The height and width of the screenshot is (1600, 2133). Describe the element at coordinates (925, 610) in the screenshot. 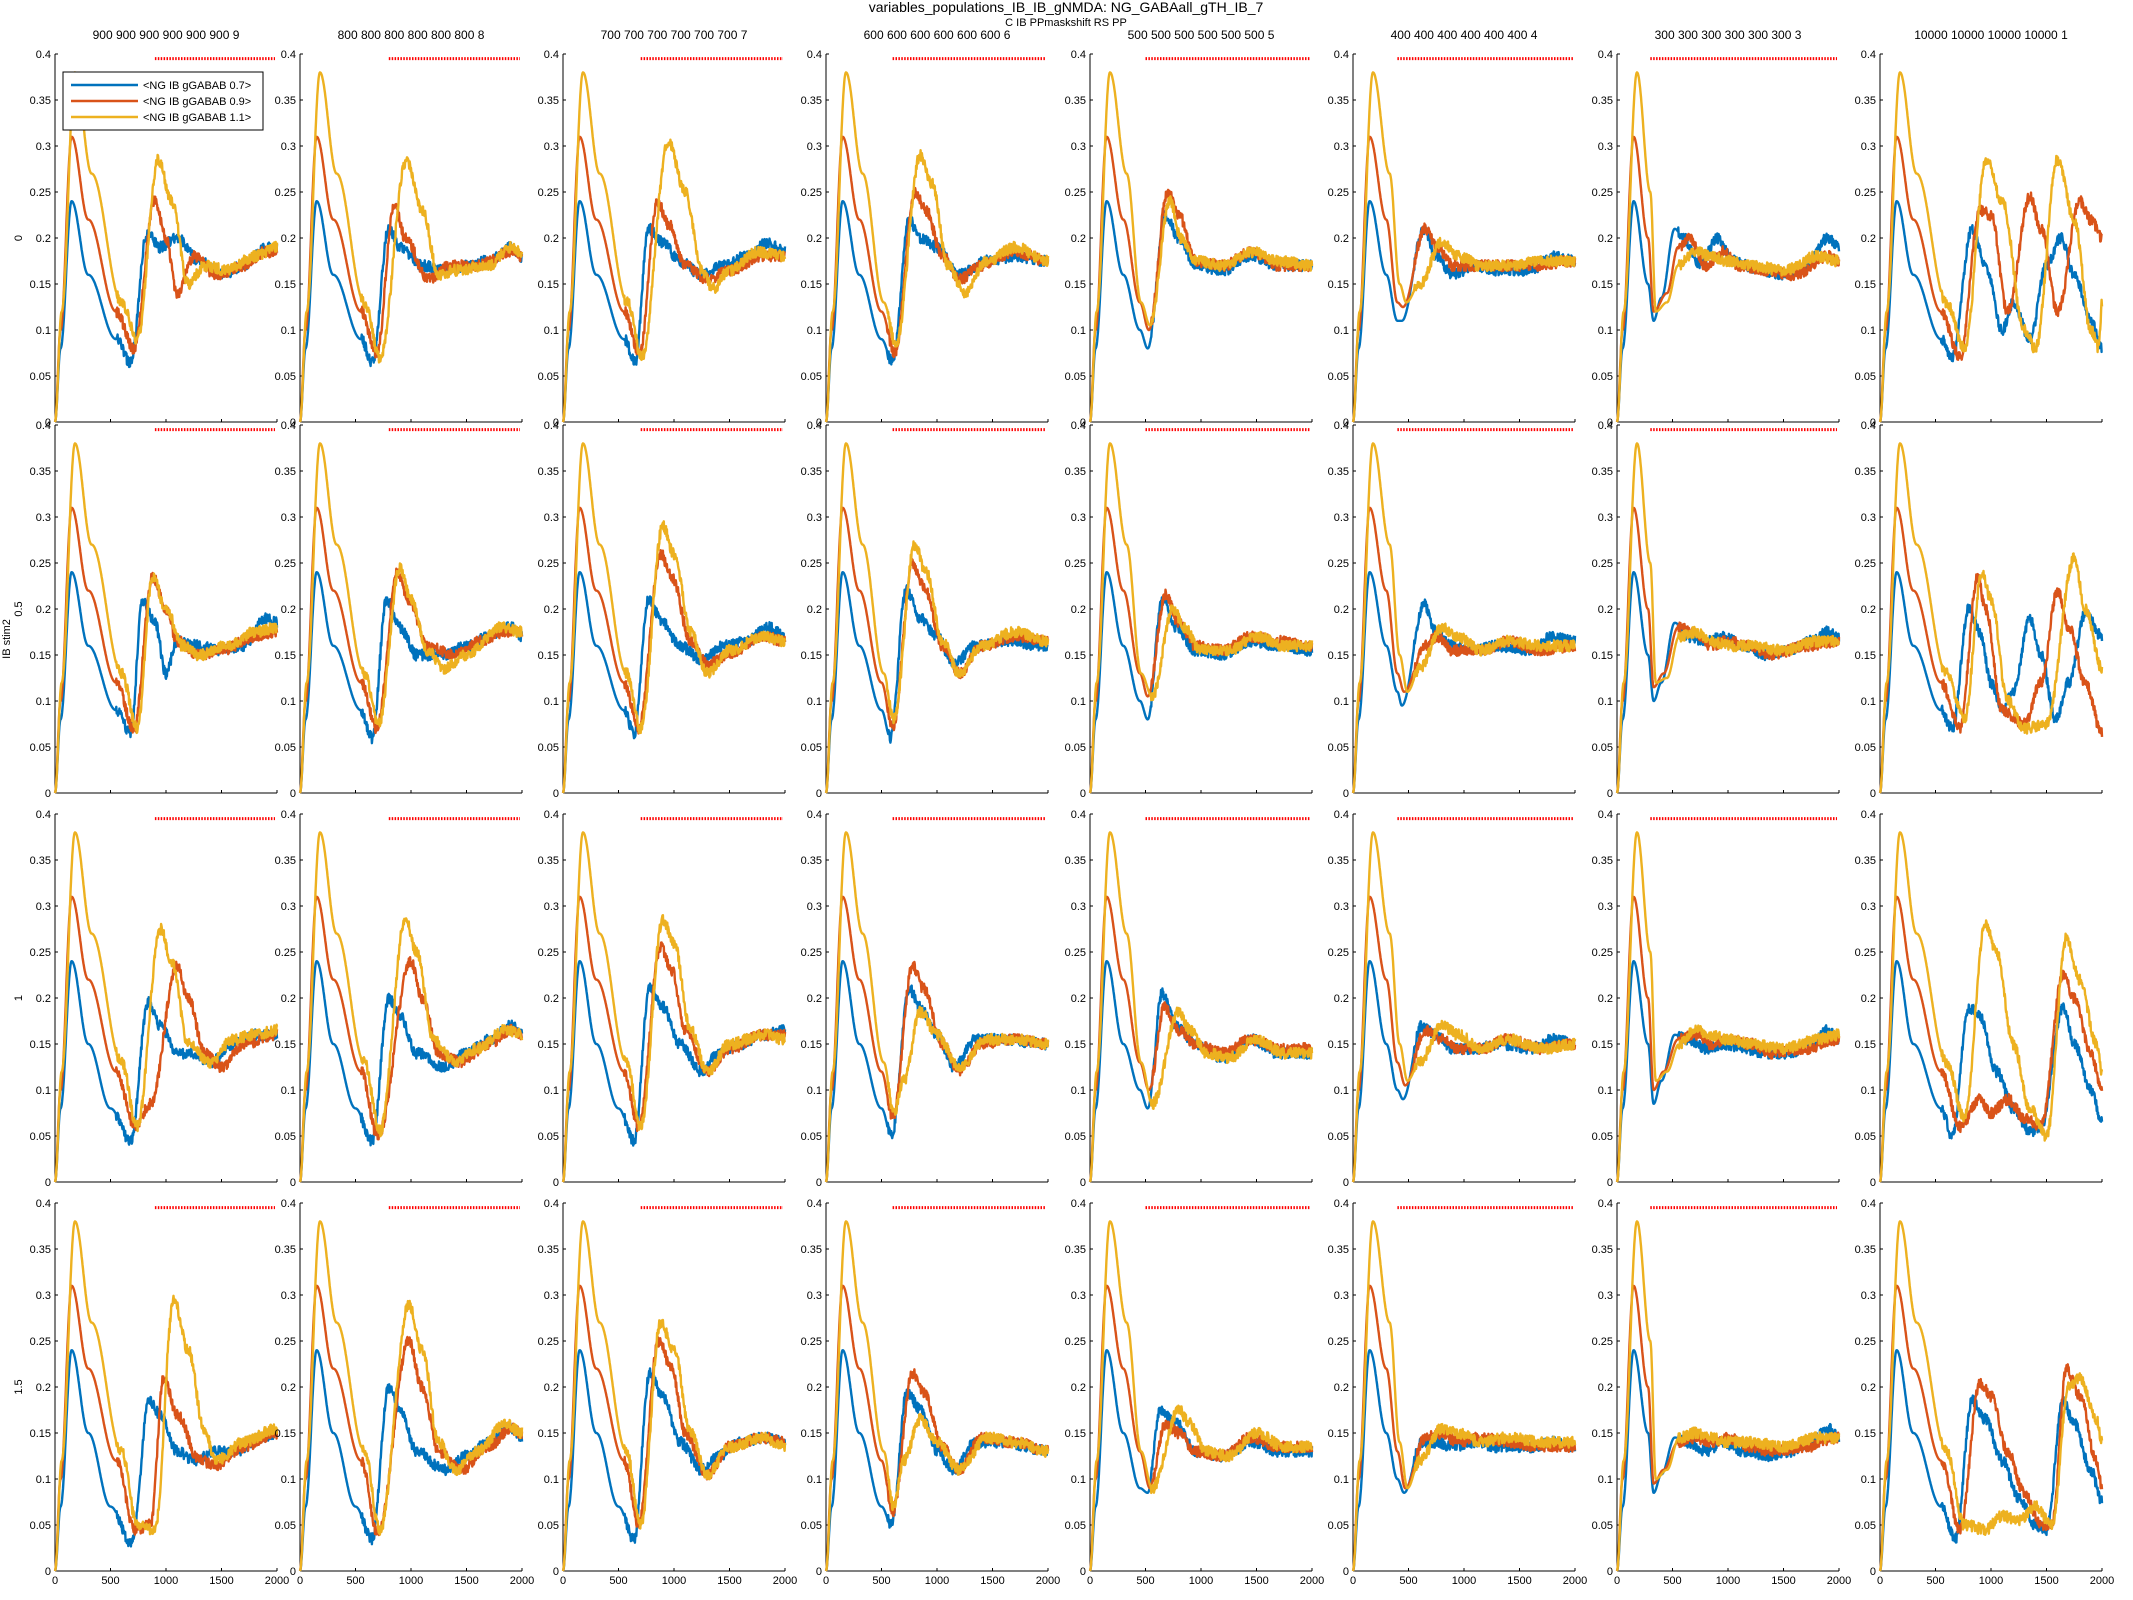

I see `panel-r1-c3: 0 0.05 0.1 0.15 0.2 0.25 0.3 0.35 0.4` at that location.